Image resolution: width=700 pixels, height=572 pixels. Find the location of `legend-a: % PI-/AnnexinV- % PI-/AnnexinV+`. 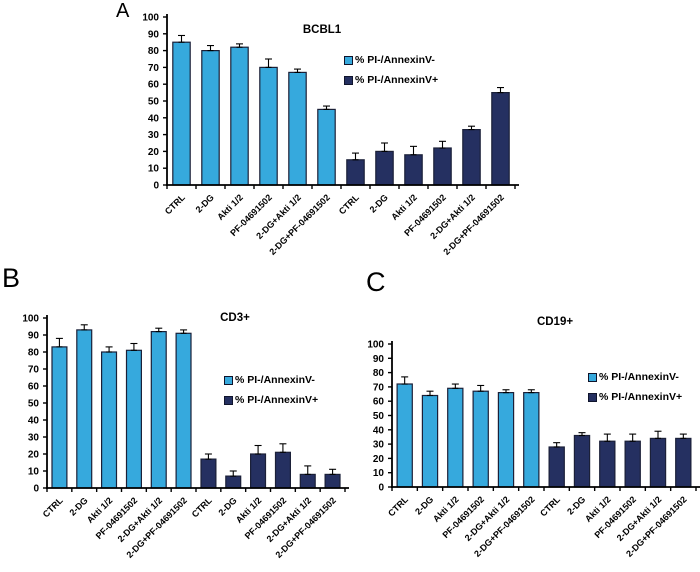

legend-a: % PI-/AnnexinV- % PI-/AnnexinV+ is located at coordinates (391, 70).